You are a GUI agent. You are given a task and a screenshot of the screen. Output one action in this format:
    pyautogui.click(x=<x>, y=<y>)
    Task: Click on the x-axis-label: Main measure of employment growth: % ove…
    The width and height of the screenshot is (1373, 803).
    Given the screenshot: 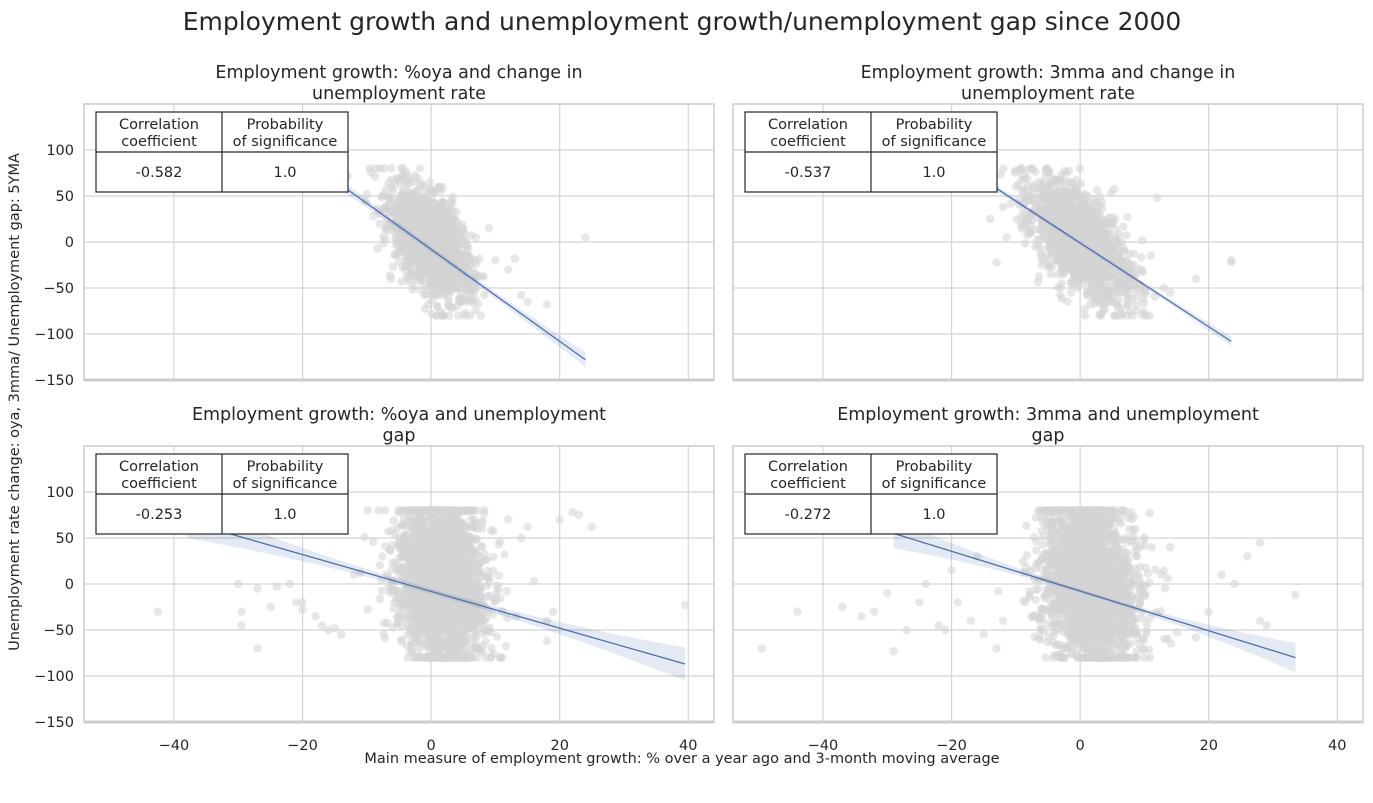 What is the action you would take?
    pyautogui.click(x=681, y=759)
    